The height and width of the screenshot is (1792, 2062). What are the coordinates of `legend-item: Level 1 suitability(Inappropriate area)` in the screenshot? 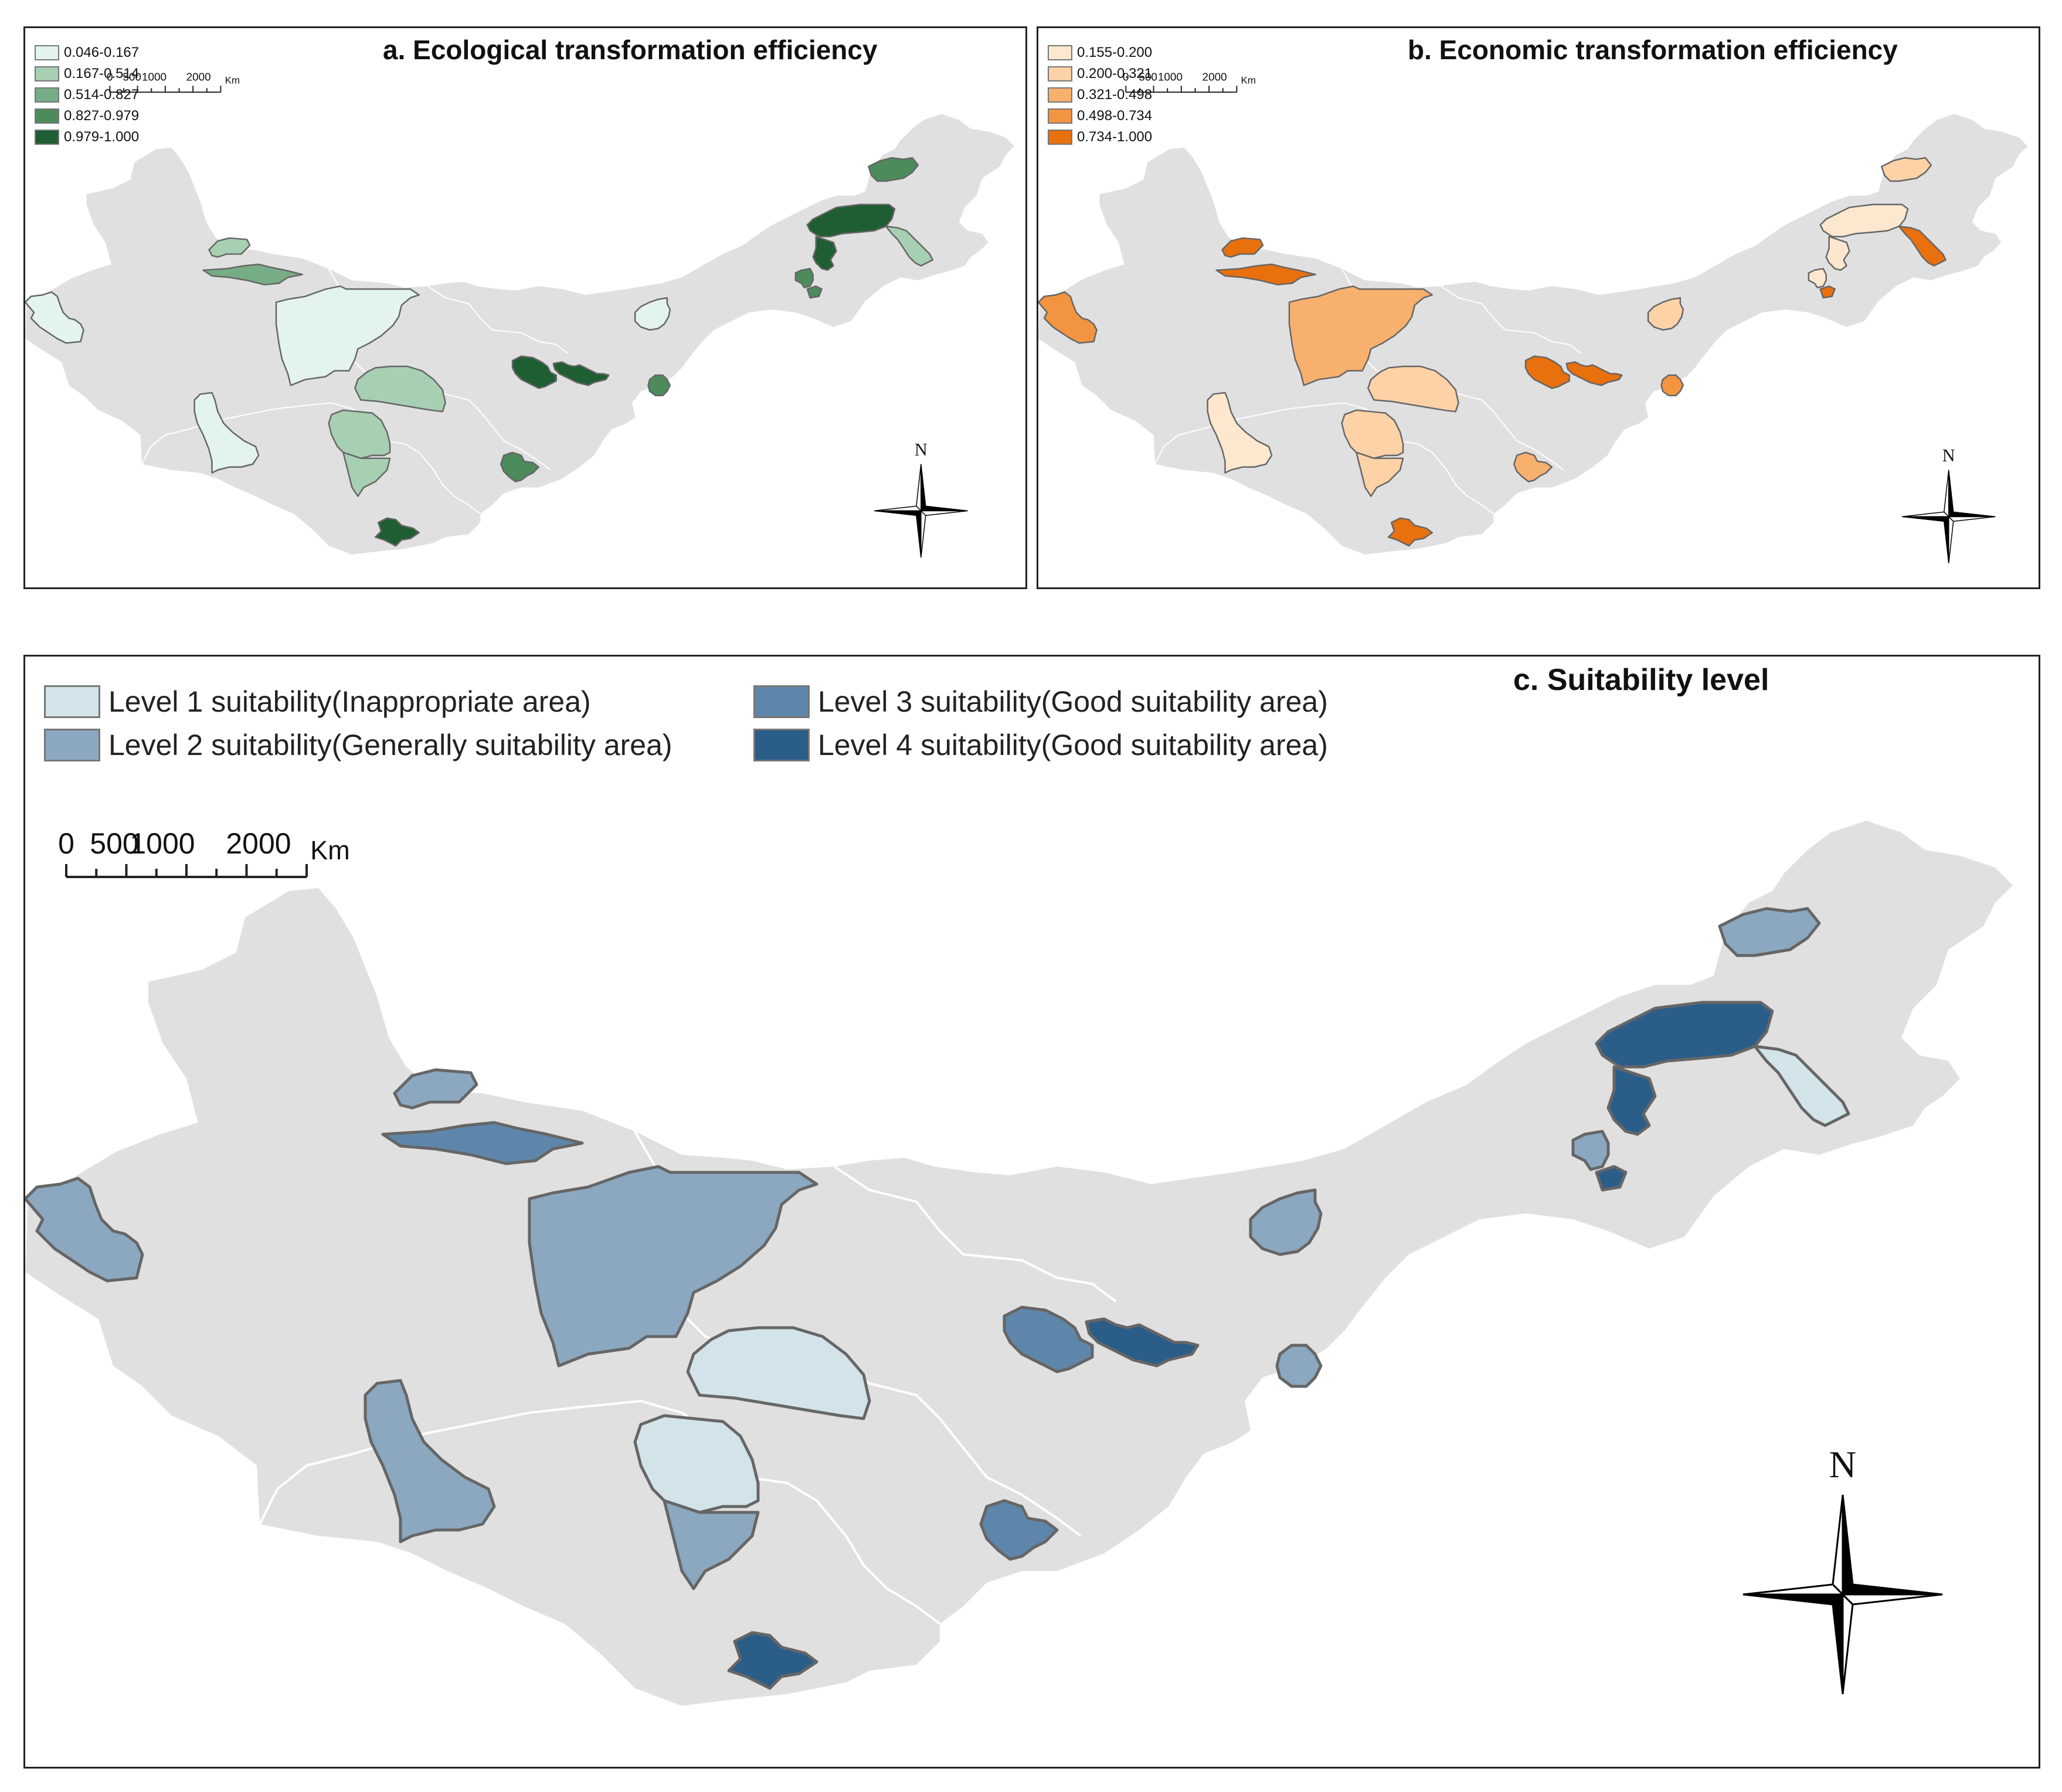 It's located at (410, 701).